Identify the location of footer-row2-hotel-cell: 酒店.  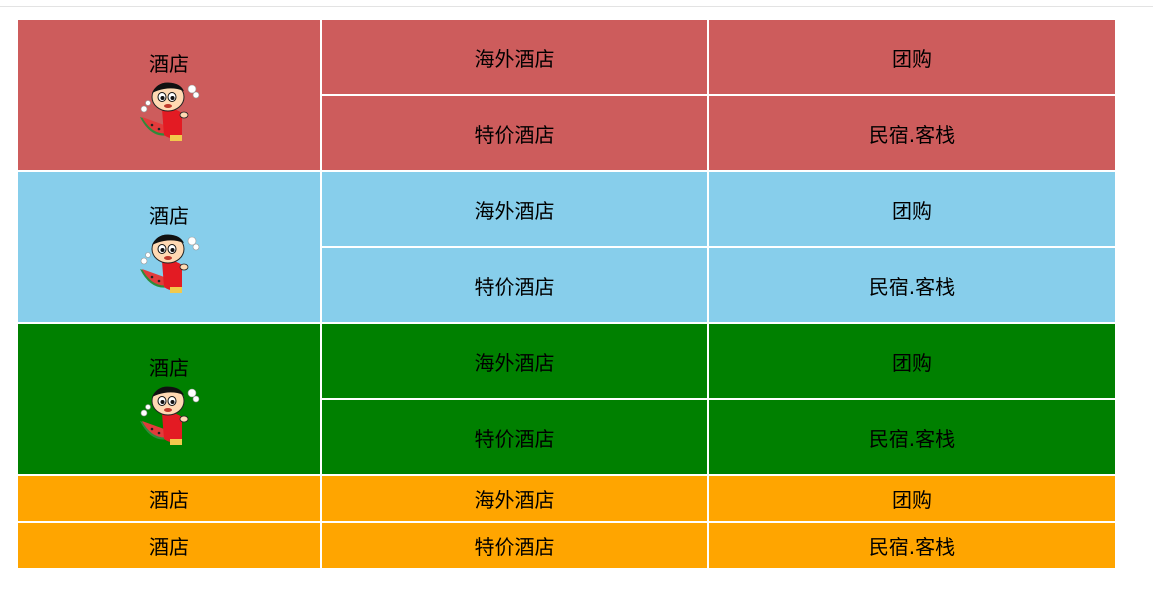
(169, 545).